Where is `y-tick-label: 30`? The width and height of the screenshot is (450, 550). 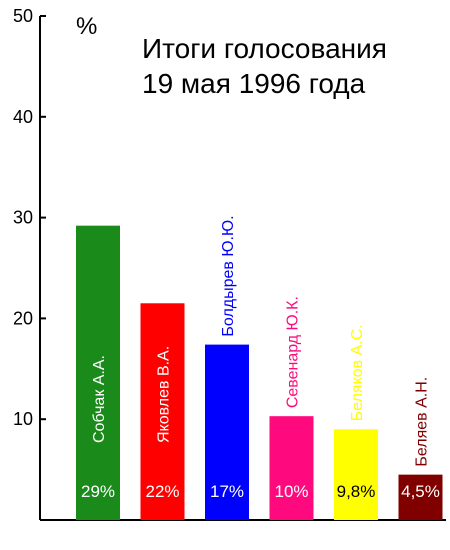
y-tick-label: 30 is located at coordinates (23, 218).